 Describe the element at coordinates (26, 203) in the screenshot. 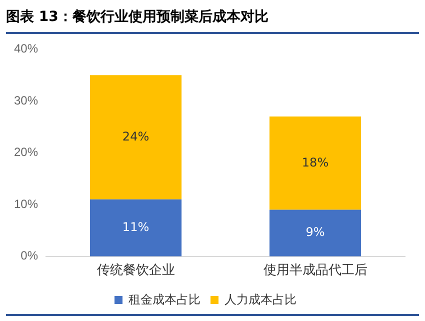

I see `y-tick-label: 10%` at that location.